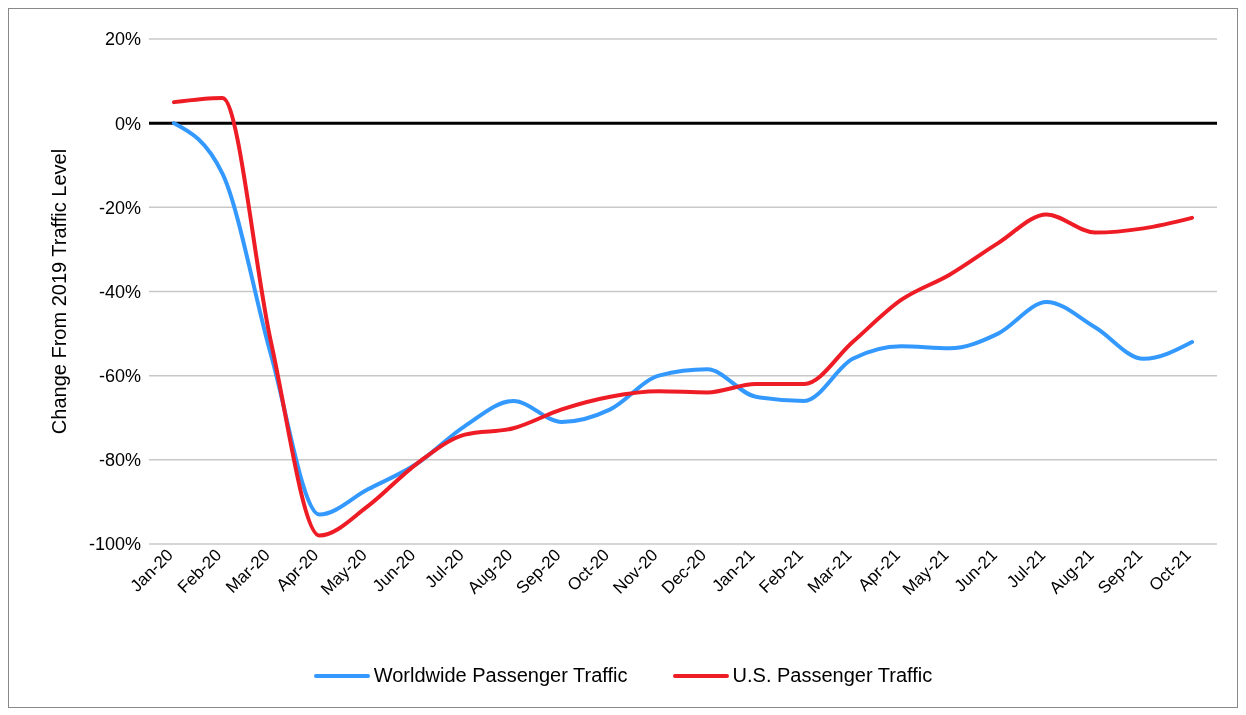 Image resolution: width=1246 pixels, height=715 pixels. I want to click on y-axis-title: Change From 2019 Traffic Level, so click(59, 291).